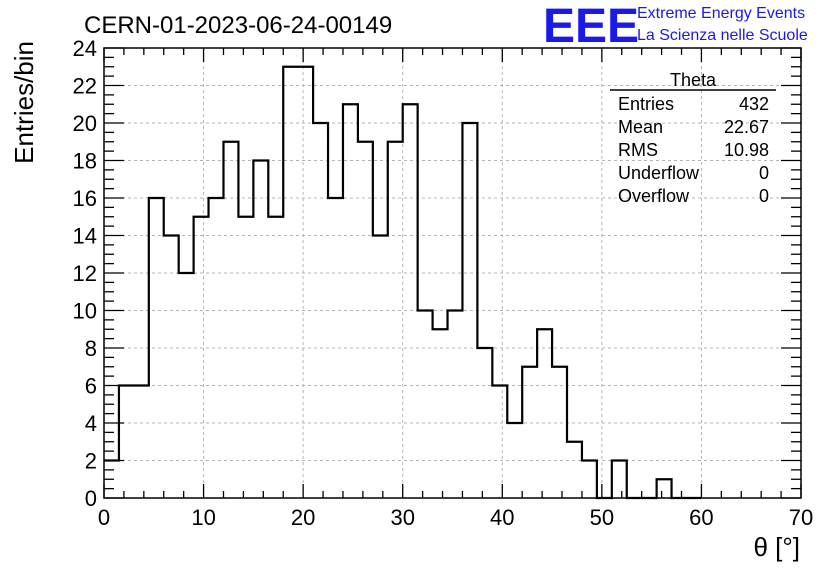 Image resolution: width=836 pixels, height=572 pixels. What do you see at coordinates (91, 423) in the screenshot?
I see `y-tick-label: 4` at bounding box center [91, 423].